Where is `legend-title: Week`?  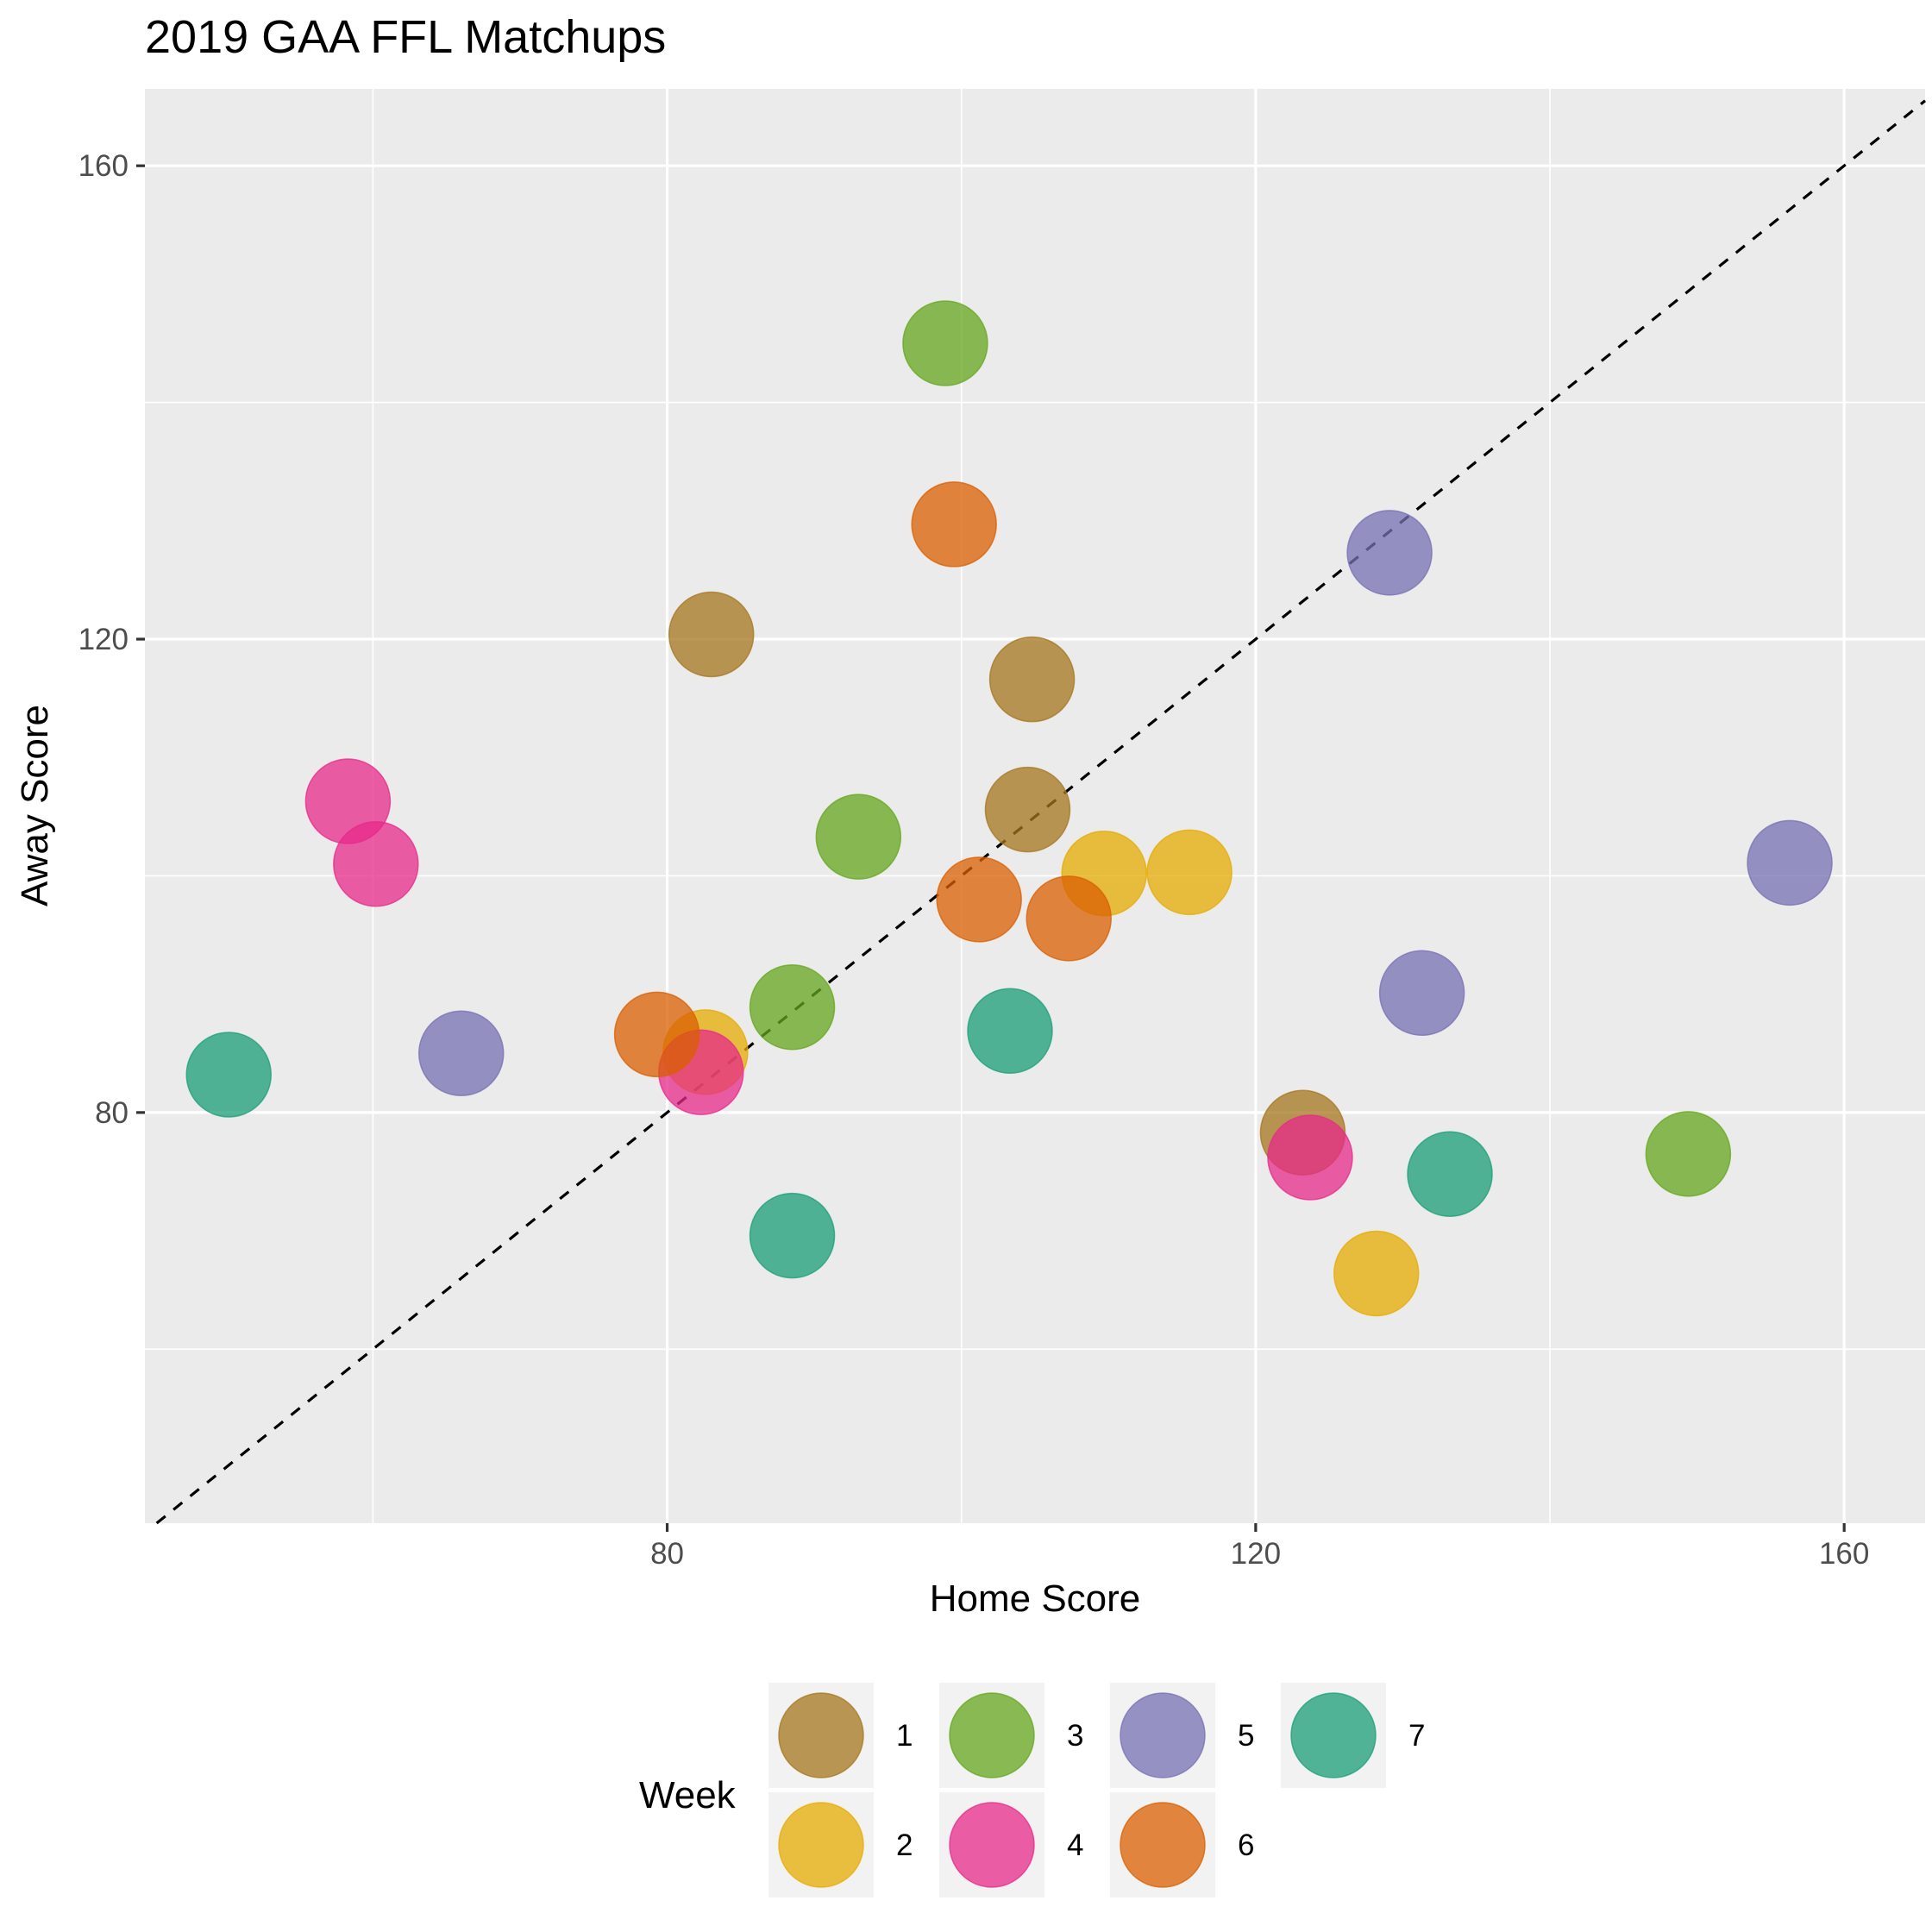 legend-title: Week is located at coordinates (688, 1795).